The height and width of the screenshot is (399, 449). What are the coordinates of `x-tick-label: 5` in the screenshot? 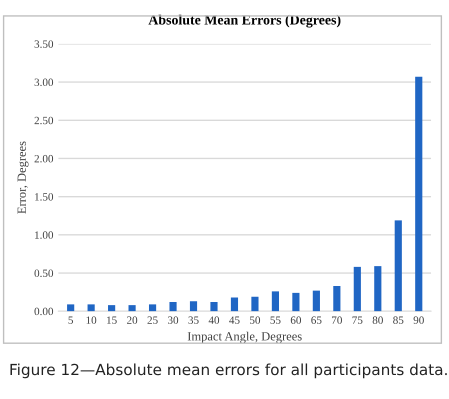 It's located at (70, 320).